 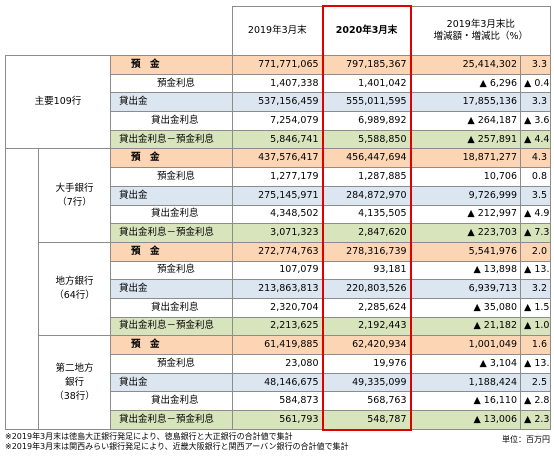 I want to click on ratio: ▲ 7.3, so click(x=536, y=233).